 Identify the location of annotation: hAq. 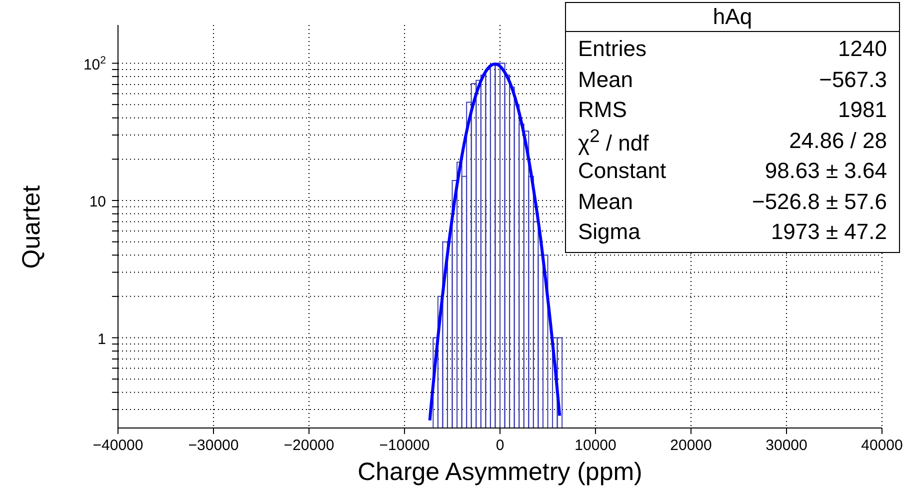
(732, 17).